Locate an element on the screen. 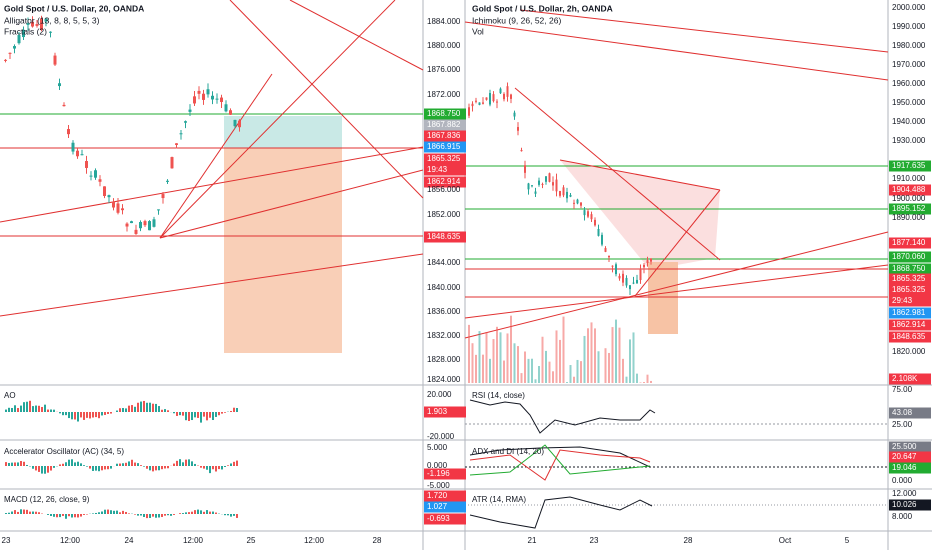 This screenshot has width=932, height=550. price-label: 8.000 is located at coordinates (902, 516).